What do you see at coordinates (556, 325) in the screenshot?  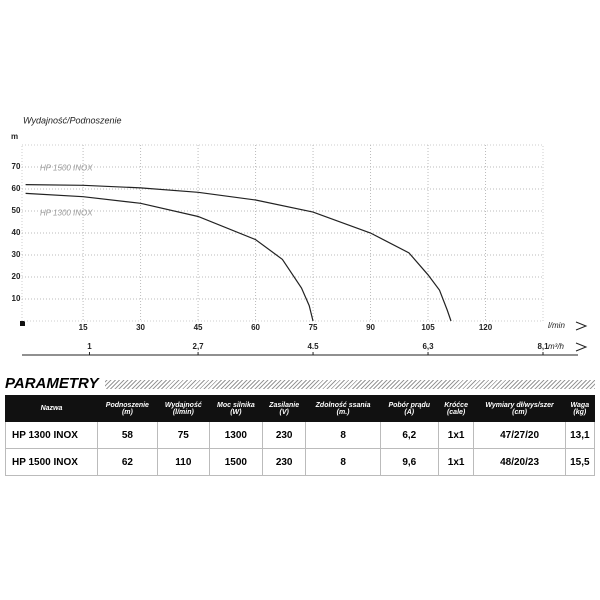 I see `x-axis-label: l/min` at bounding box center [556, 325].